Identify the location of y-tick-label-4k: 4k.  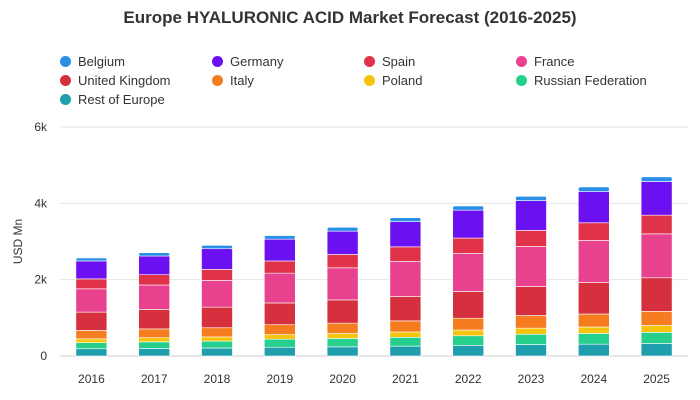
(41, 203).